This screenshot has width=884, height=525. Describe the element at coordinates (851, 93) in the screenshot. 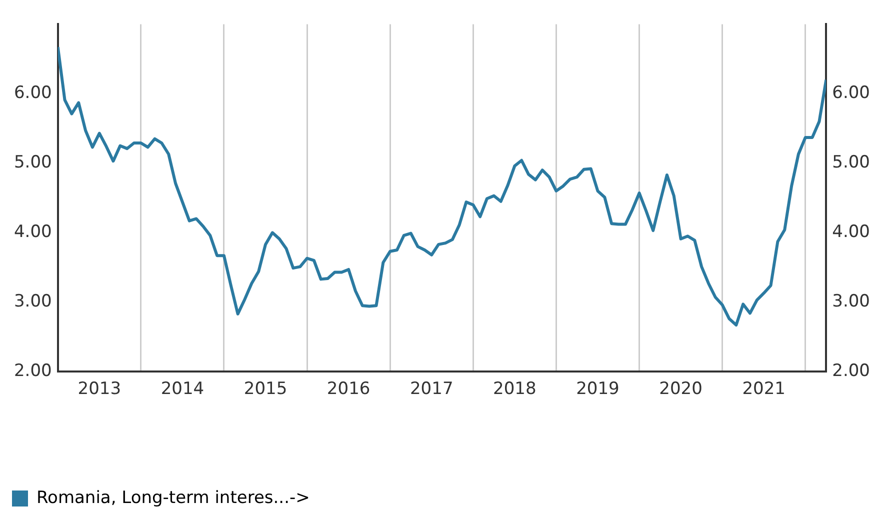

I see `y2-tick-label: 6.00` at that location.